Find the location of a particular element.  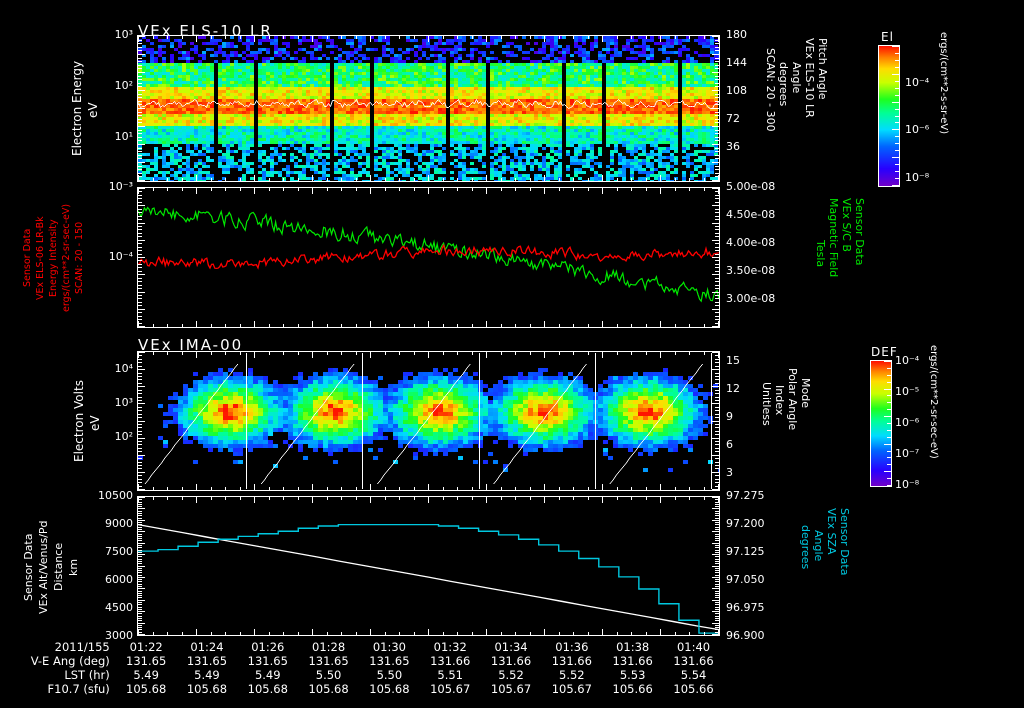

panel3-left-tick-0: 10⁴ is located at coordinates (123, 368).